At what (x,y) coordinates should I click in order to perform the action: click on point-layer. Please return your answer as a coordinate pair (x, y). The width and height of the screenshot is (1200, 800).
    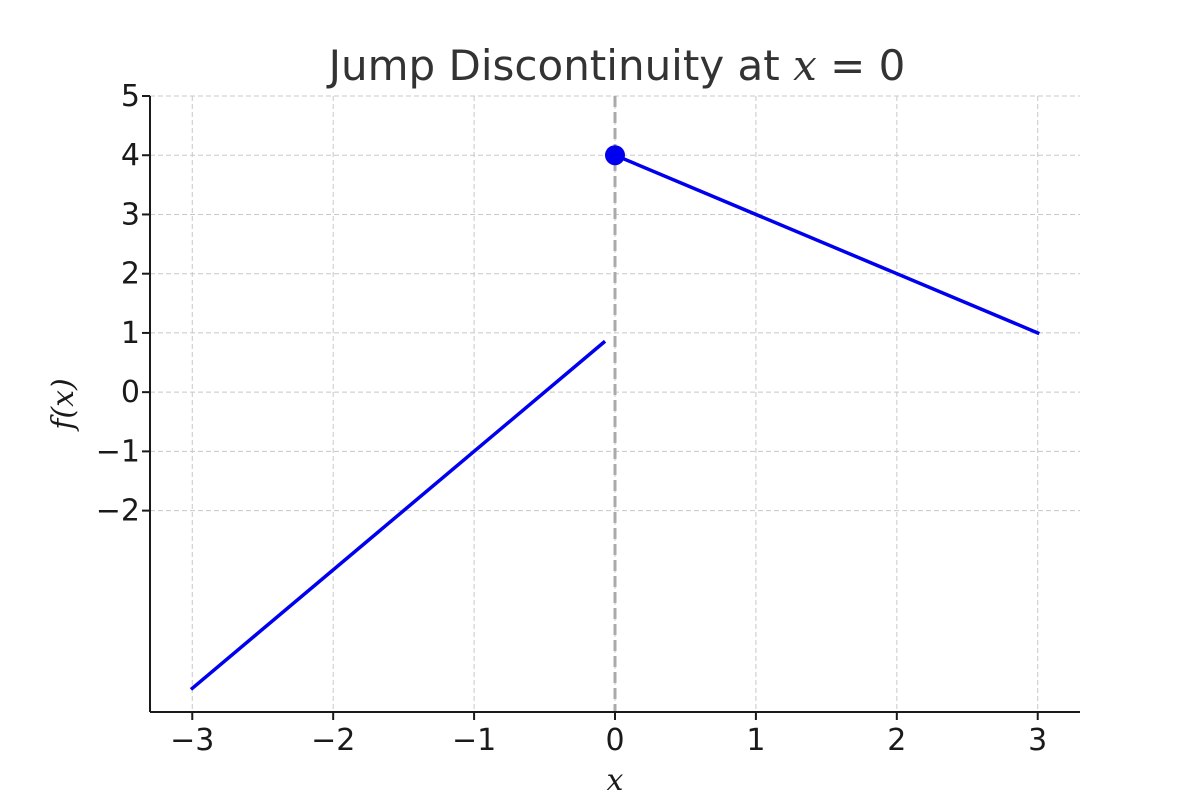
    Looking at the image, I should click on (615, 155).